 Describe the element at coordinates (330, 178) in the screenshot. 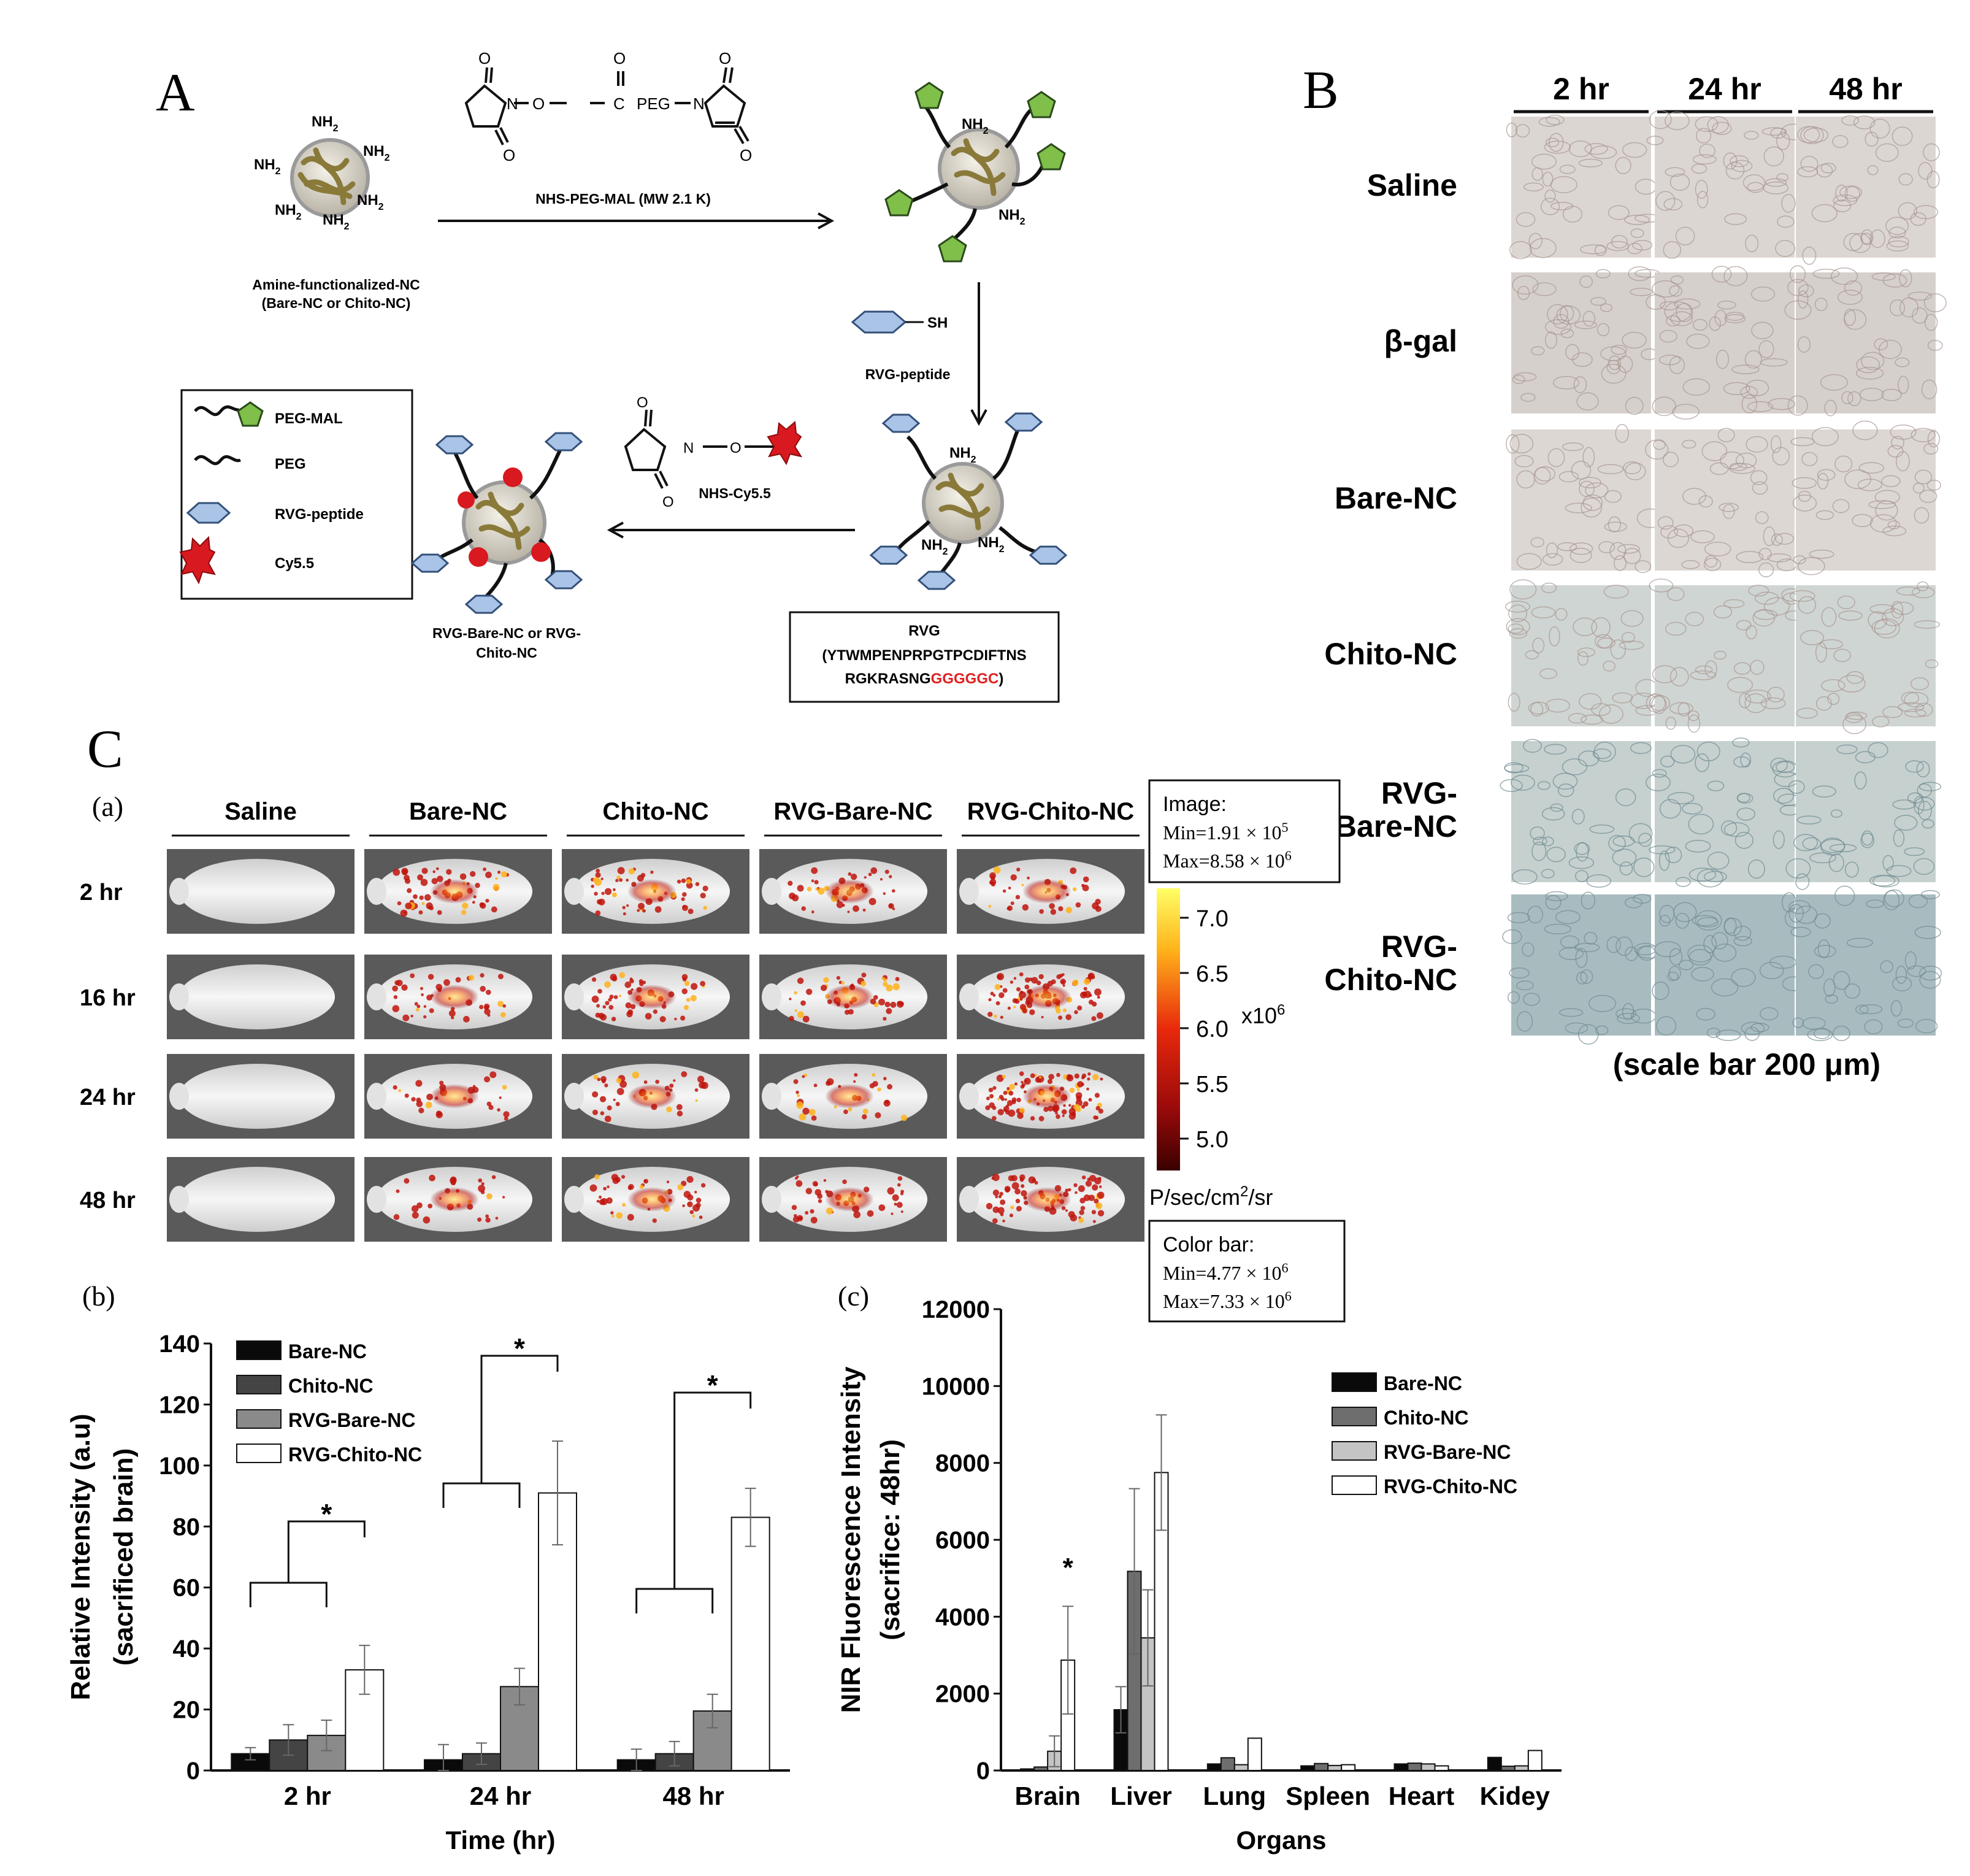

I see `amine-nanocluster` at that location.